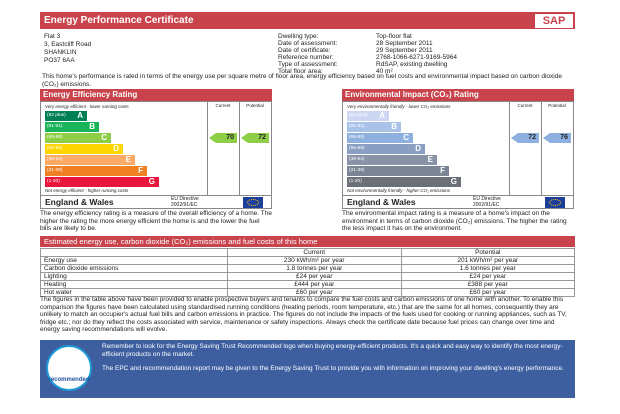 This screenshot has width=620, height=414. What do you see at coordinates (357, 126) in the screenshot?
I see `band-range: (81-91)` at bounding box center [357, 126].